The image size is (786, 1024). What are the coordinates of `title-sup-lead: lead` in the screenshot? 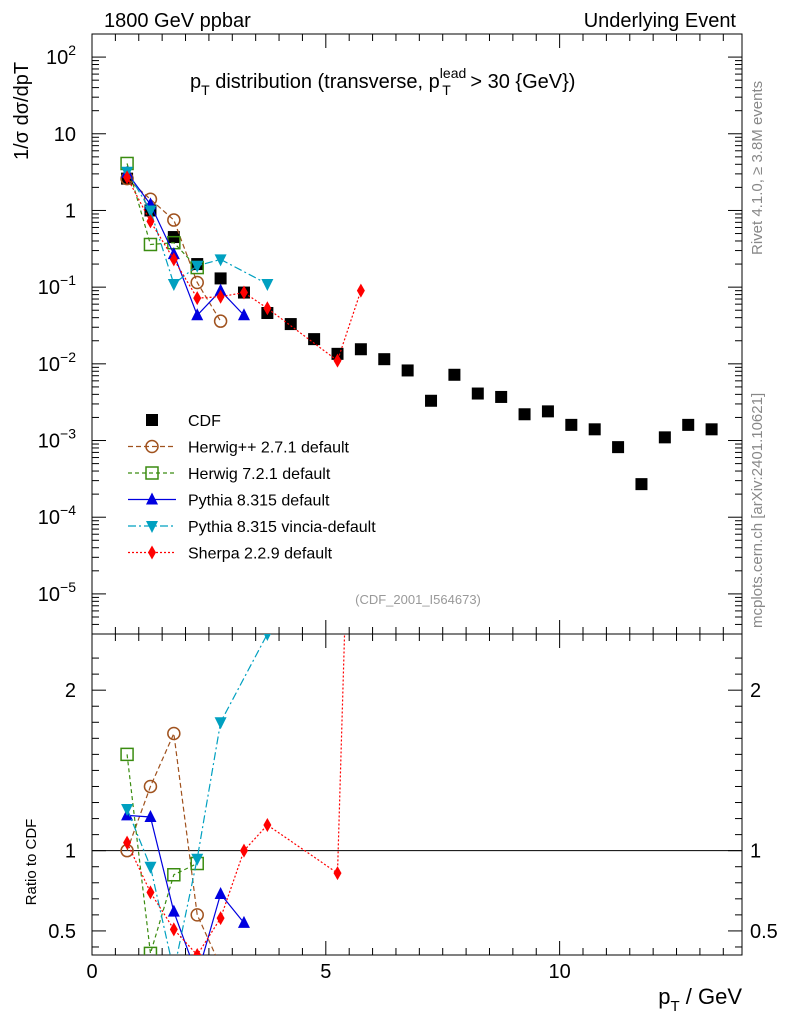 It's located at (453, 73).